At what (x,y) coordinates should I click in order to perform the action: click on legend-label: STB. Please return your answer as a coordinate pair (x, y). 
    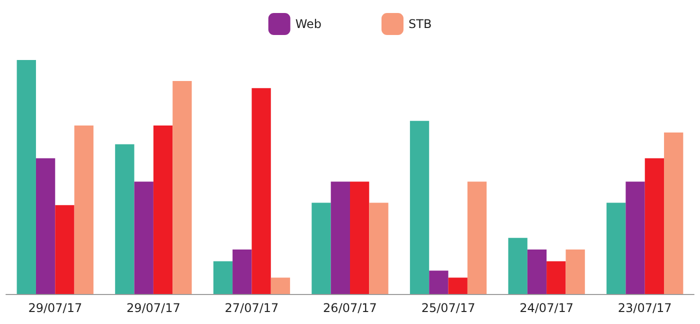
    Looking at the image, I should click on (420, 24).